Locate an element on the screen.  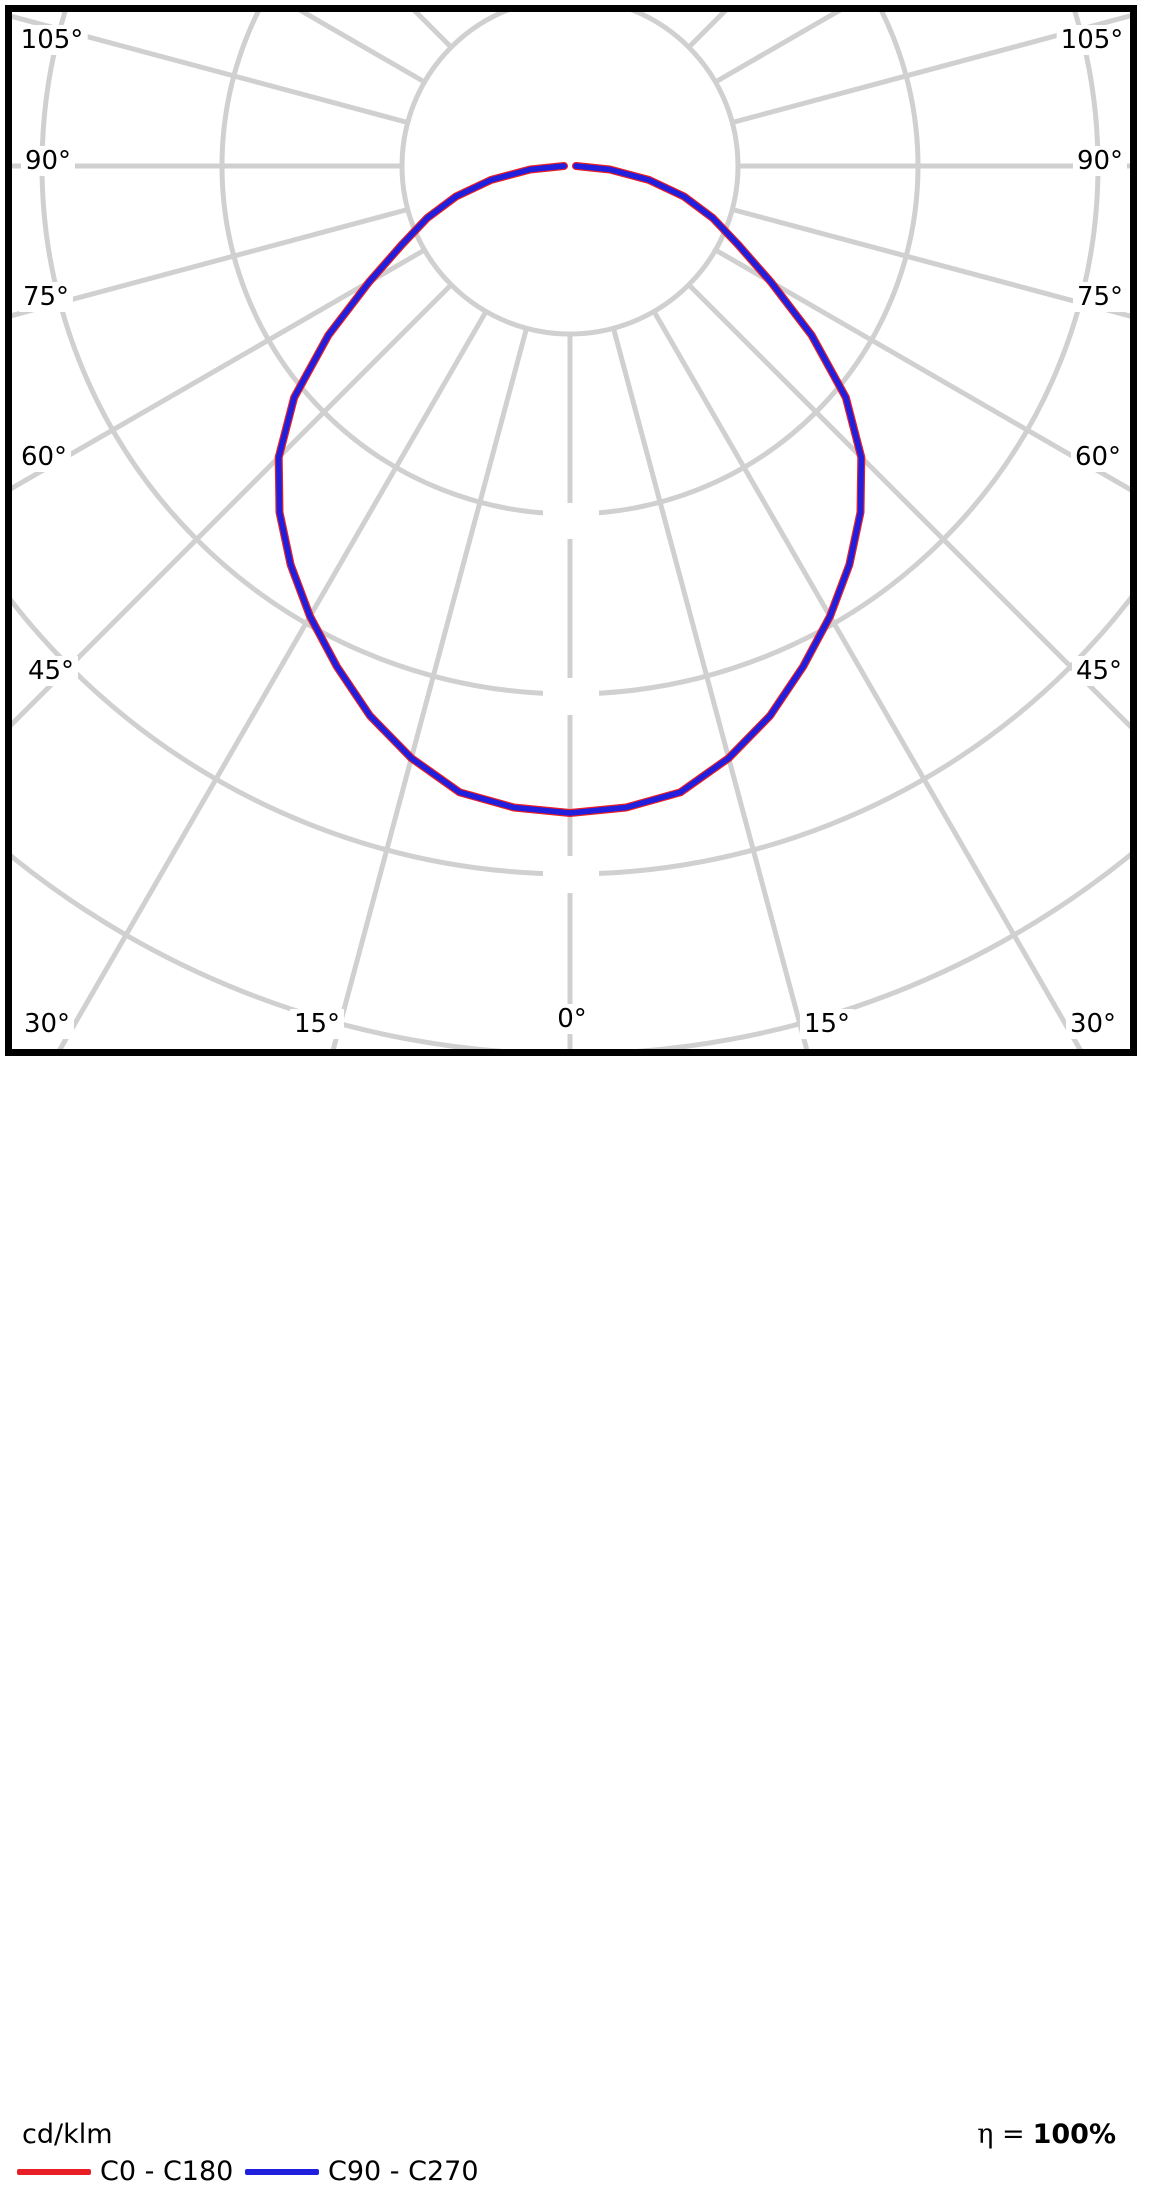
legend-label-c0-c180: C0 - C180 is located at coordinates (167, 2171).